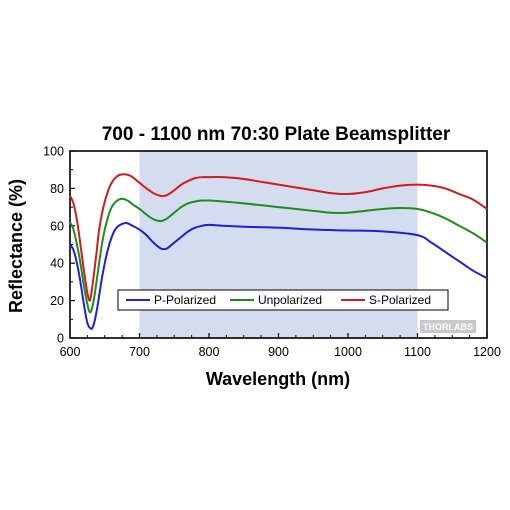 The height and width of the screenshot is (510, 510). I want to click on y-tick-label: 20, so click(57, 301).